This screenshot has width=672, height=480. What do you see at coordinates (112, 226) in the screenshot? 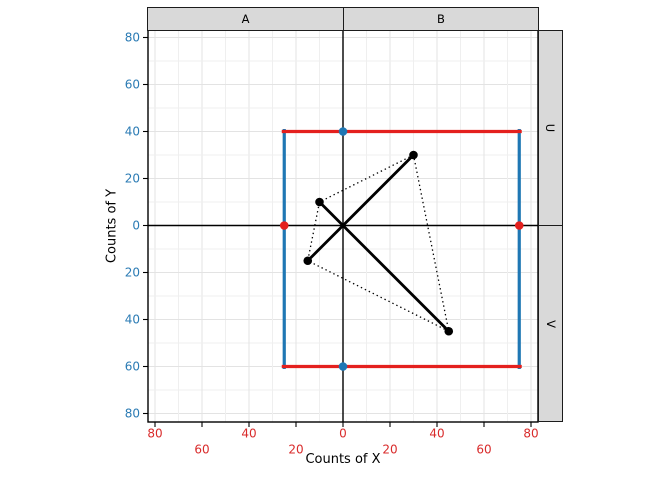
I see `y-axis-title: Counts of Y` at bounding box center [112, 226].